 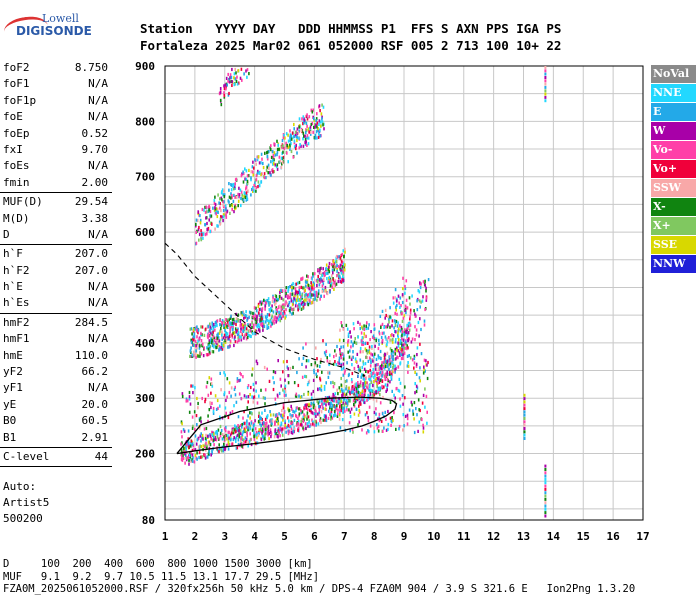 I want to click on param-row: hmE 110.0, so click(x=56, y=356).